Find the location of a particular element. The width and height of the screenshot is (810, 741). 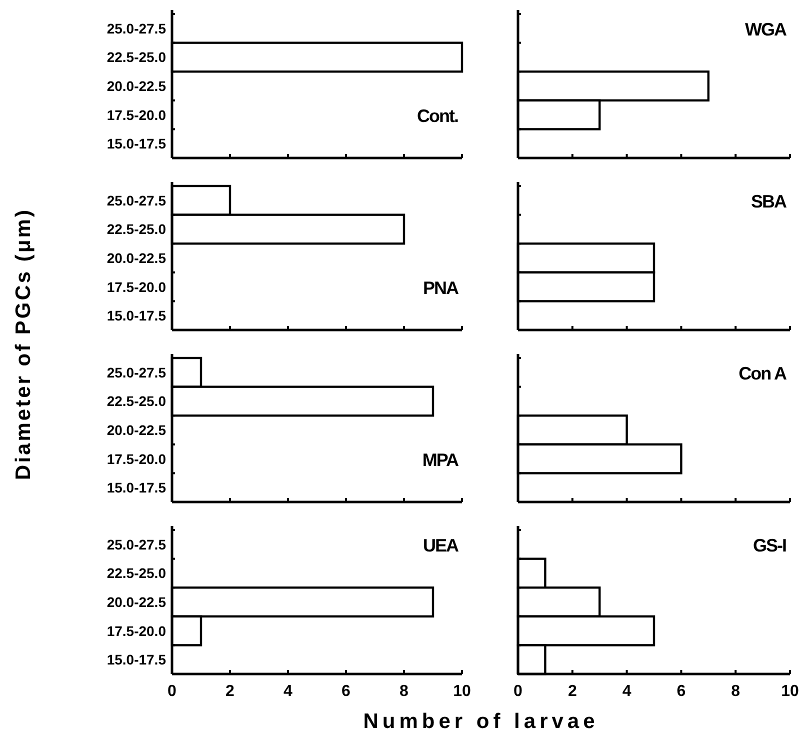

text: GS-I is located at coordinates (769, 545).